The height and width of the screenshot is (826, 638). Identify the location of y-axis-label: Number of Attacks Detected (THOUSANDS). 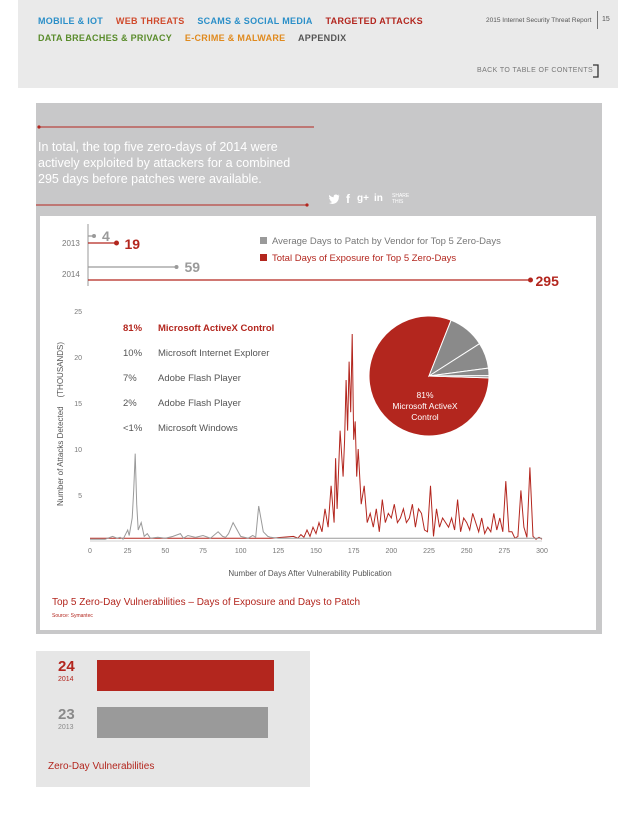
(60, 424).